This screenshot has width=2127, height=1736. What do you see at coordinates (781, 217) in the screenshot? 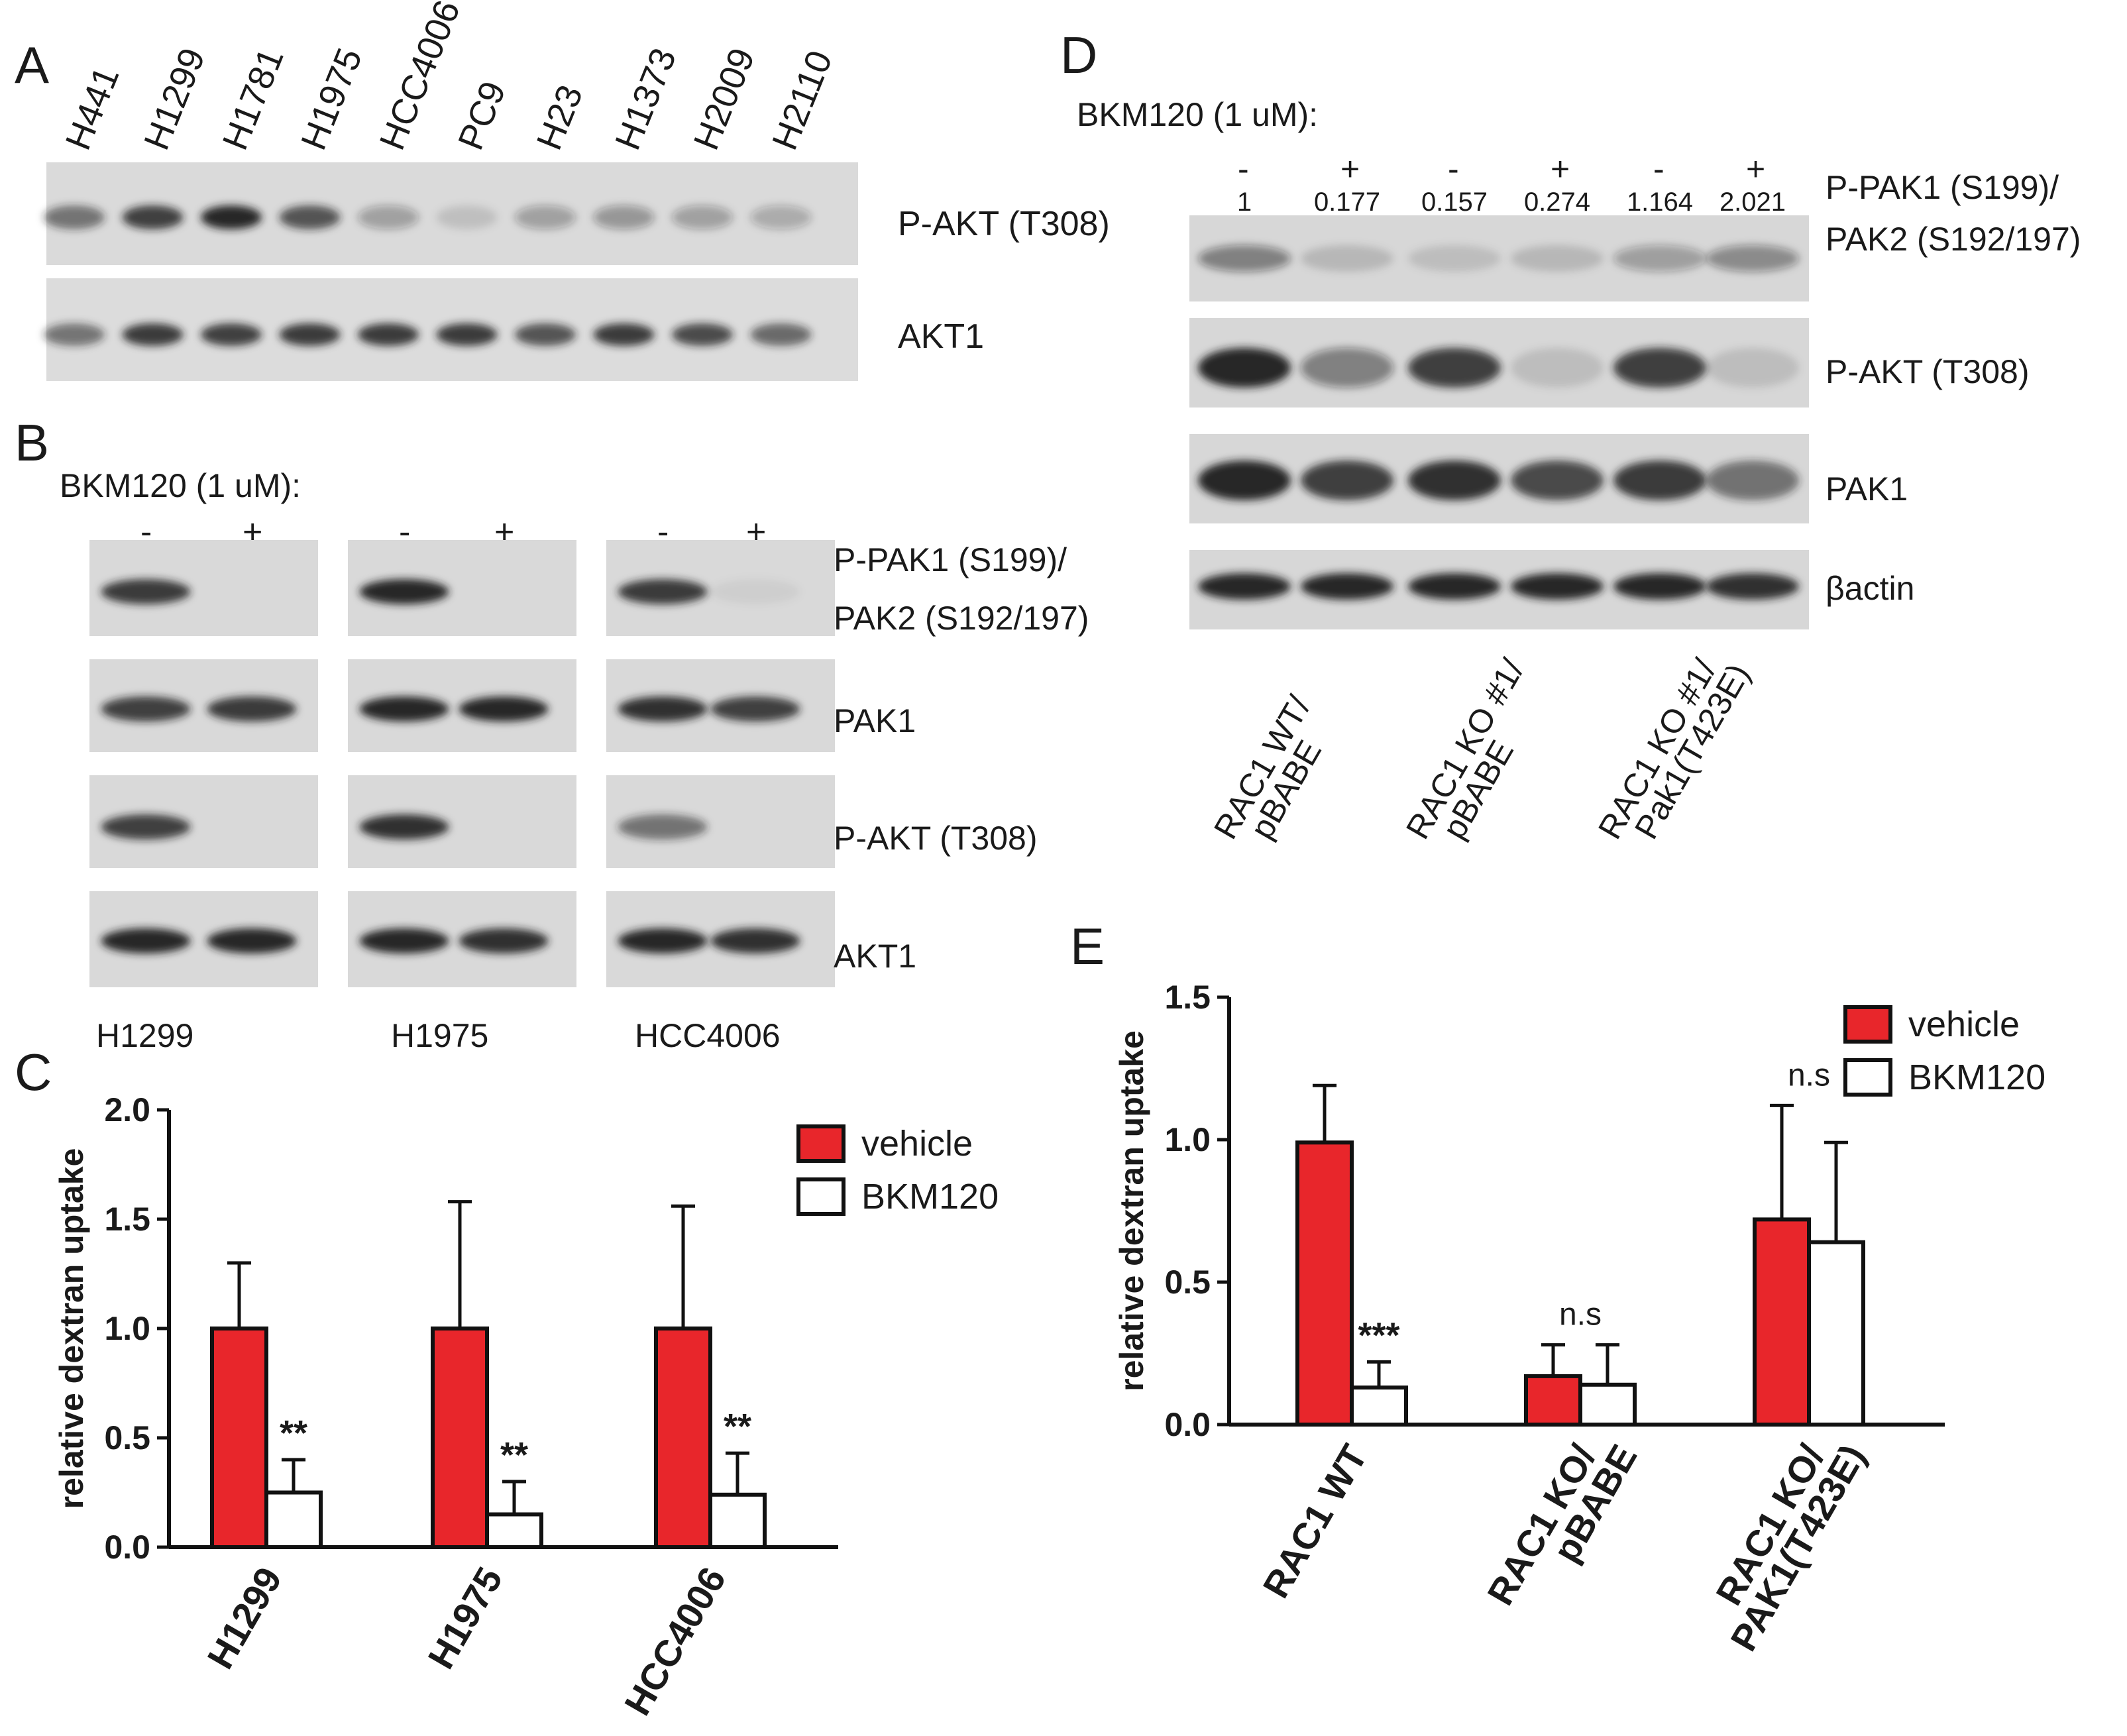
I see `band-a-pakt-h2110` at bounding box center [781, 217].